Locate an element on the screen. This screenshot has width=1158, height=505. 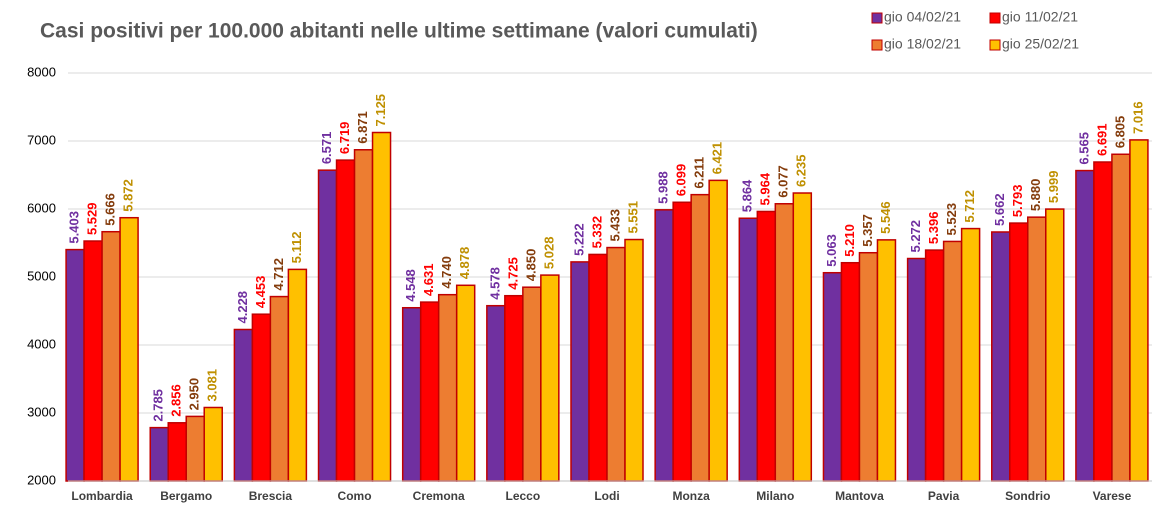
data-label: 4.578 is located at coordinates (494, 283).